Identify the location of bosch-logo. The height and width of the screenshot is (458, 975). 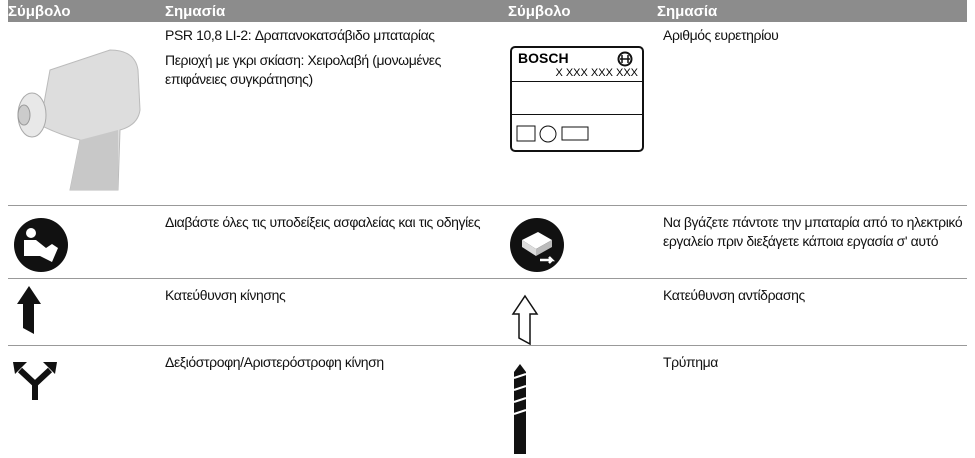
(625, 59).